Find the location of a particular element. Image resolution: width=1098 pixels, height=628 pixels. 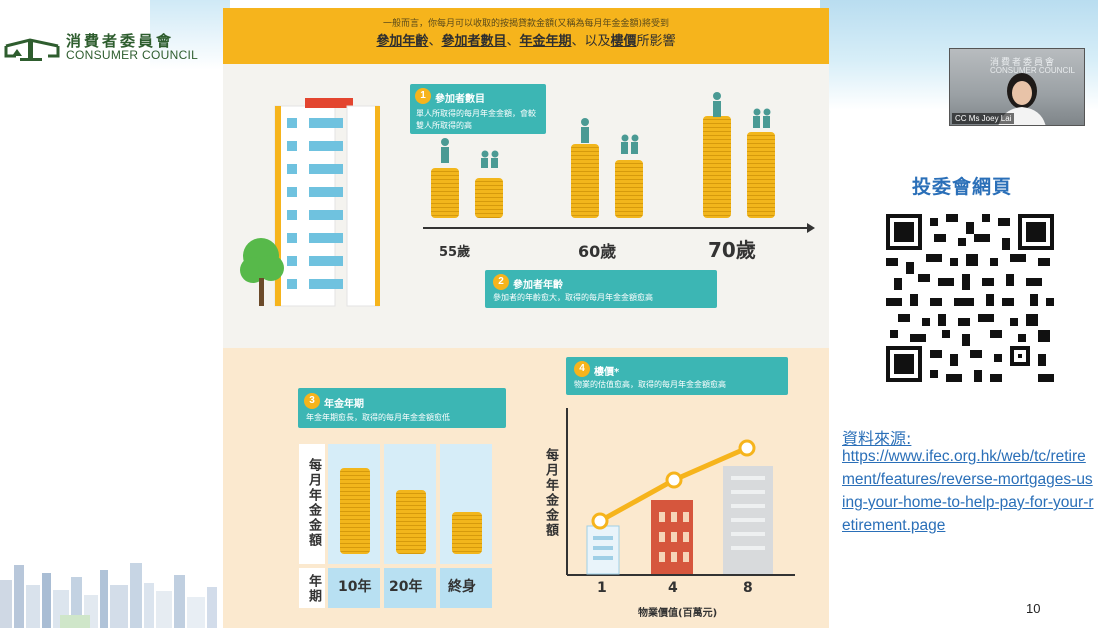

apartment-building-illustration is located at coordinates (310, 202).